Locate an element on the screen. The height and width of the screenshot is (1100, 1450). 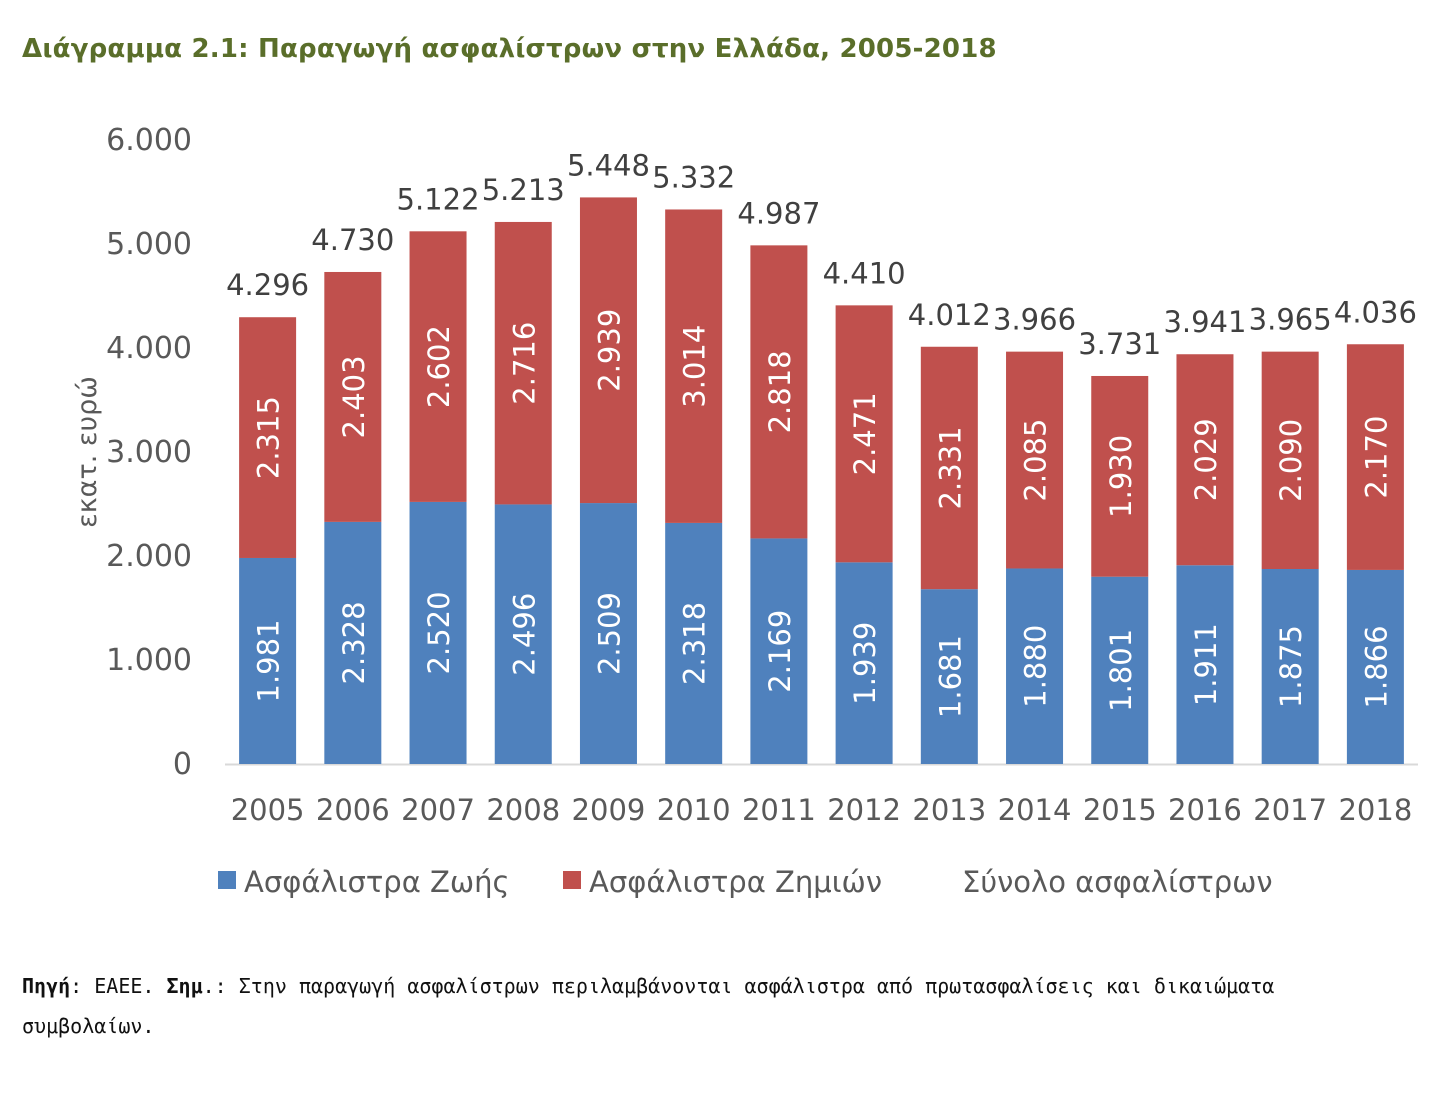
data-label-nonlife: 2.331 is located at coordinates (950, 467).